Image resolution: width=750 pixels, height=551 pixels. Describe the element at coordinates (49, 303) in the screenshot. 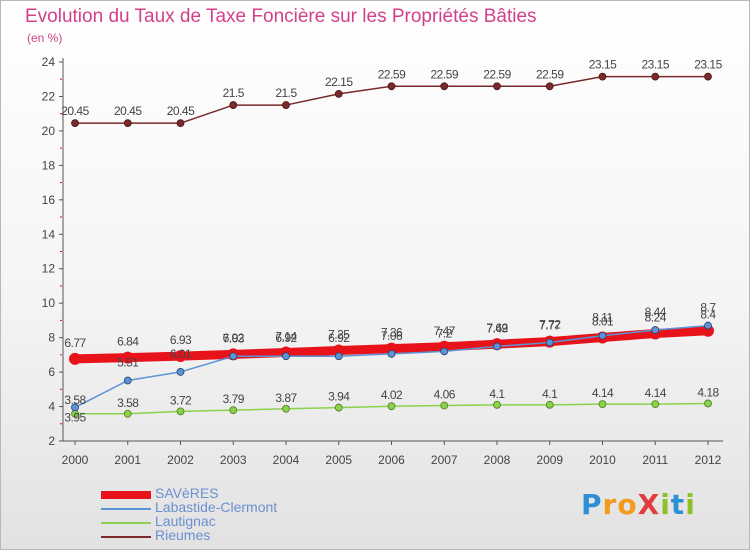

I see `y-tick-label: 10` at that location.